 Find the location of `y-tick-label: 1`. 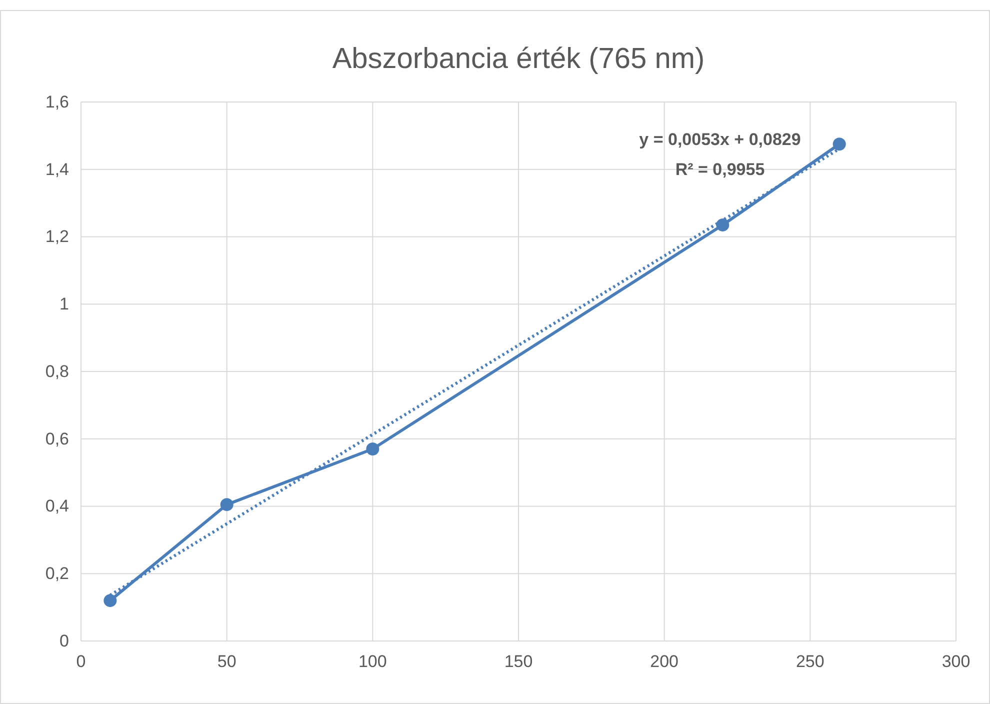

y-tick-label: 1 is located at coordinates (64, 304).